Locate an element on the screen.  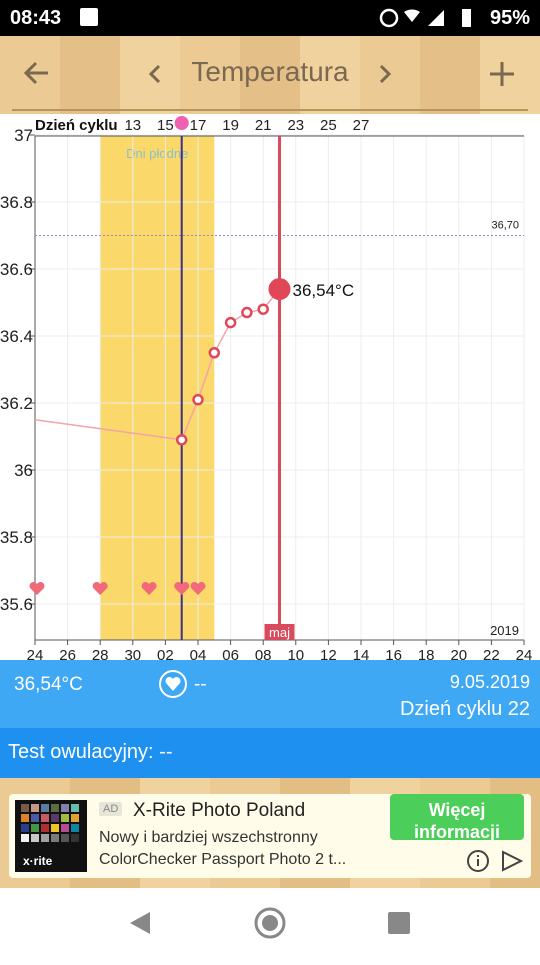
date: 9.05.2019 is located at coordinates (489, 682).